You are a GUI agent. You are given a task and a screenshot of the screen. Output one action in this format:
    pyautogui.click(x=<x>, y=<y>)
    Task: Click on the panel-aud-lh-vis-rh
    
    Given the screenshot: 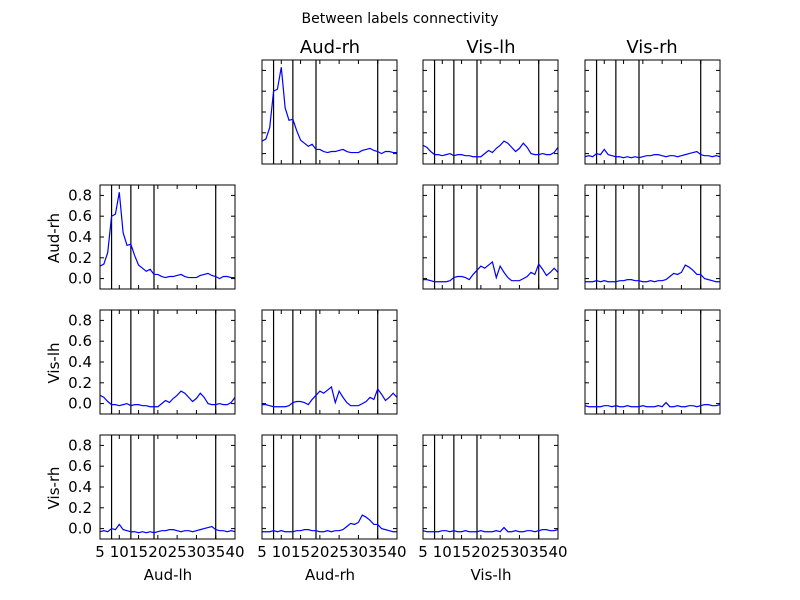 What is the action you would take?
    pyautogui.click(x=652, y=112)
    